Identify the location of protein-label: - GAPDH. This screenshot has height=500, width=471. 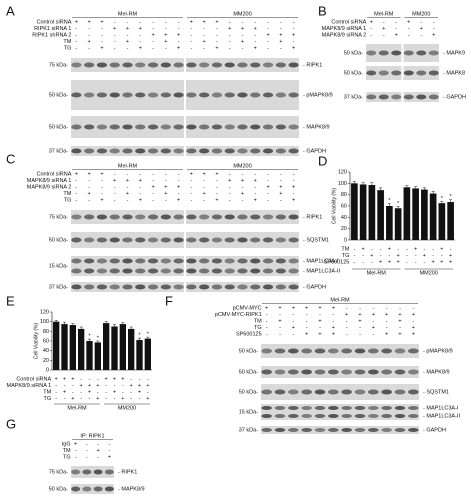
(454, 97).